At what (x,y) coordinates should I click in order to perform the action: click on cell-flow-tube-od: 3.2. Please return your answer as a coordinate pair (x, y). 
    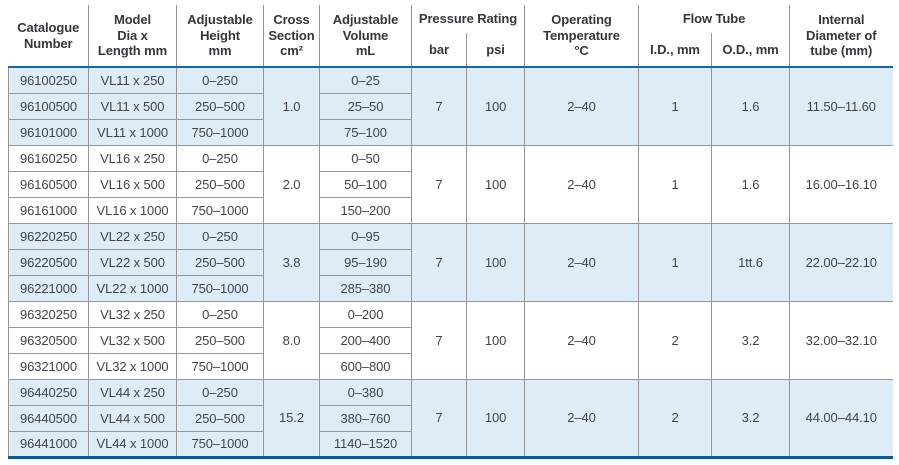
    Looking at the image, I should click on (750, 417).